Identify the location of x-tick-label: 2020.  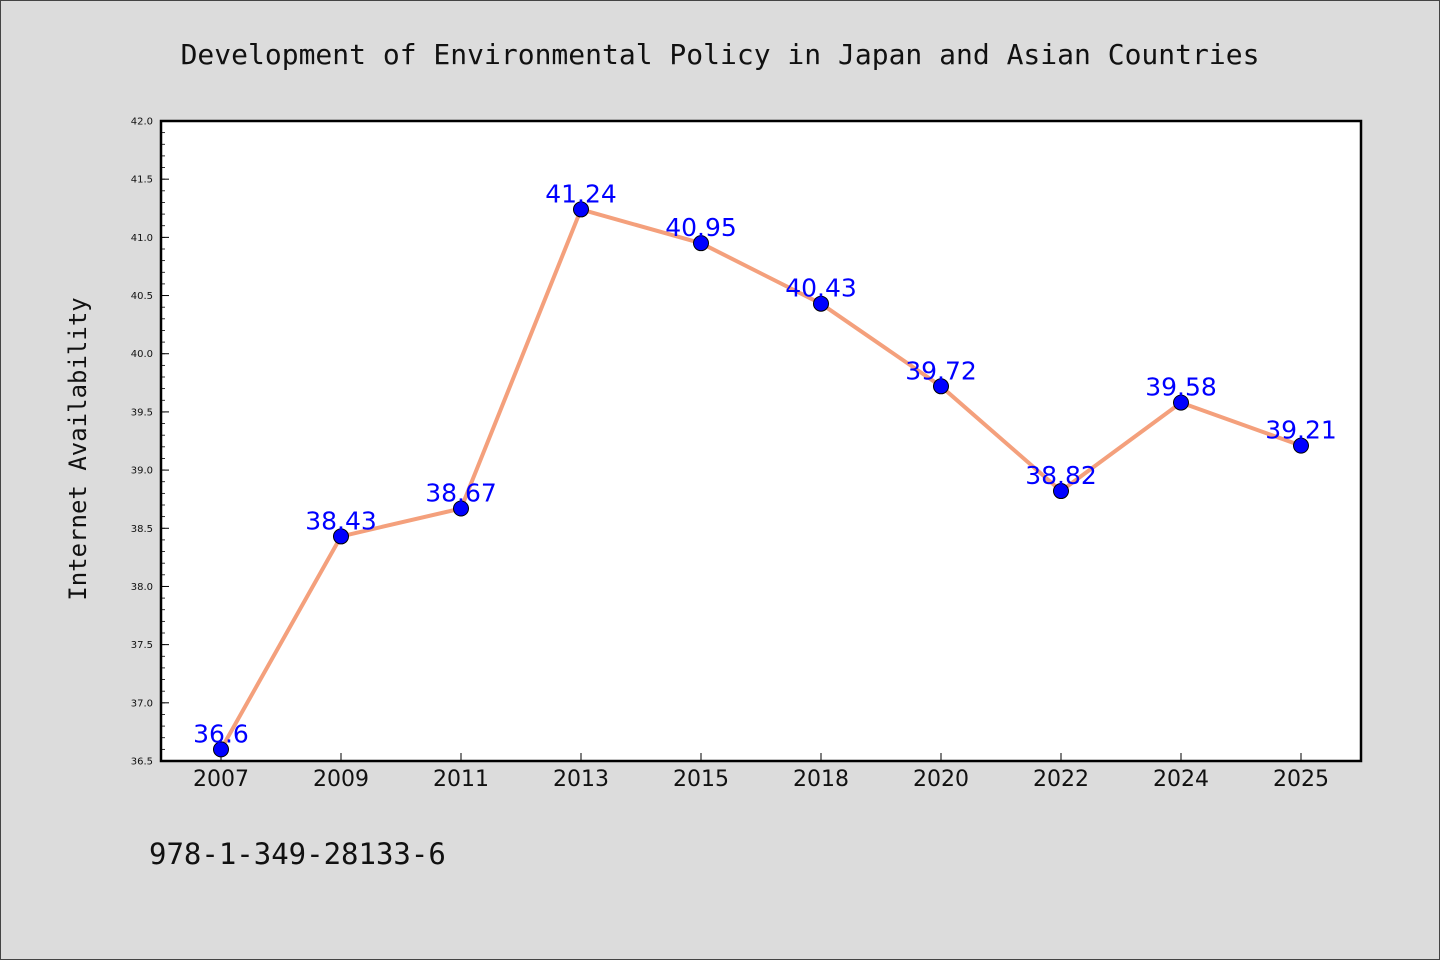
(941, 779).